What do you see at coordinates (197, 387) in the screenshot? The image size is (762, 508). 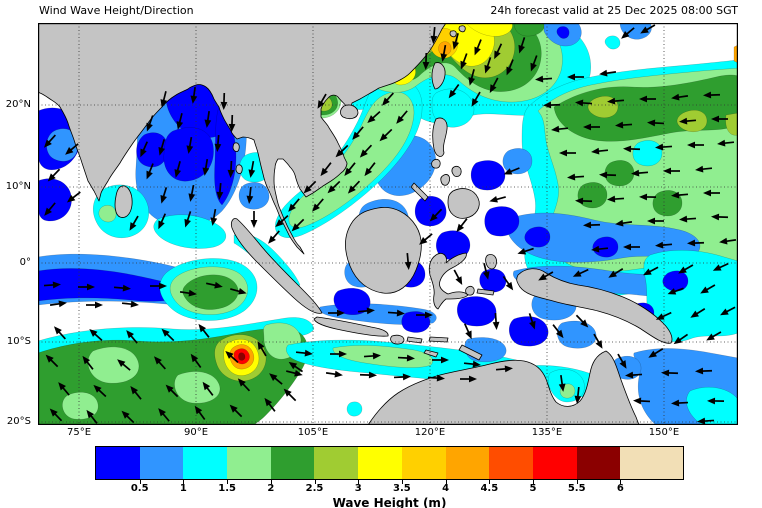 I see `wave-area-s-indian-light-b` at bounding box center [197, 387].